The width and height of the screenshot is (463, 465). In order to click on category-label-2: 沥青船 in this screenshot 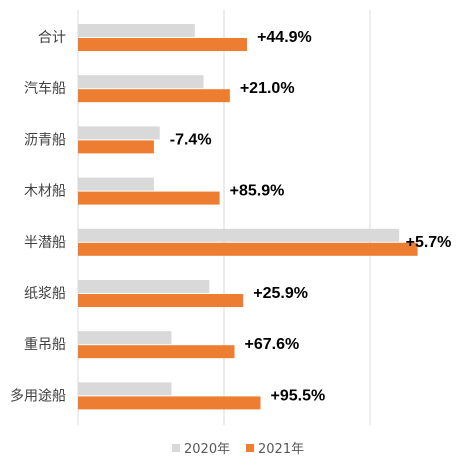, I will do `click(45, 140)`.